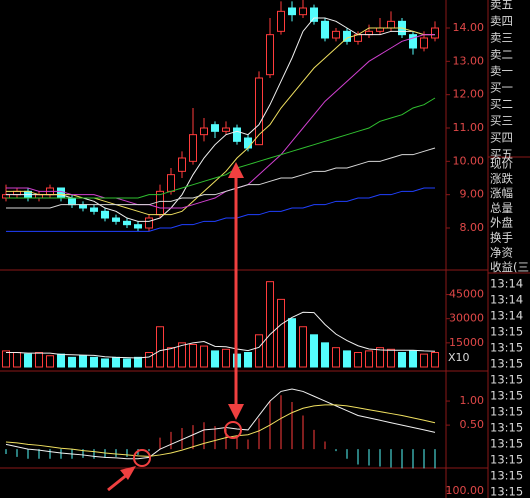 The width and height of the screenshot is (530, 498). I want to click on y-tick-label: 9.00, so click(472, 194).